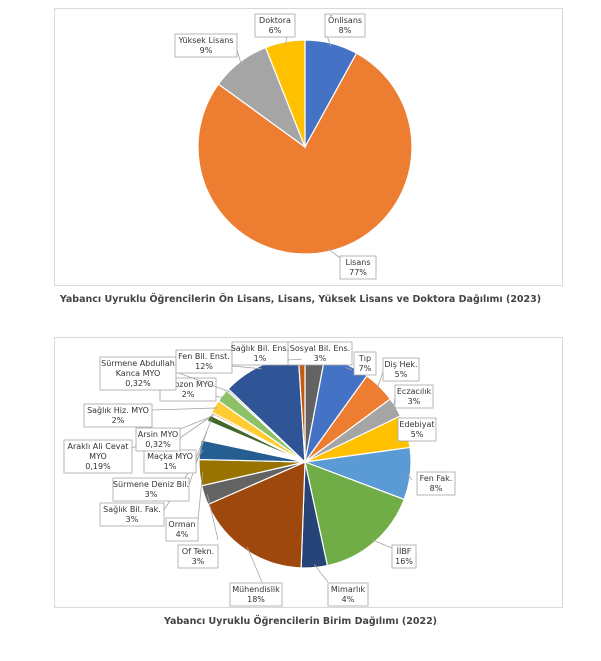 Image resolution: width=601 pixels, height=661 pixels. What do you see at coordinates (354, 514) in the screenshot?
I see `pie-slice-iibf` at bounding box center [354, 514].